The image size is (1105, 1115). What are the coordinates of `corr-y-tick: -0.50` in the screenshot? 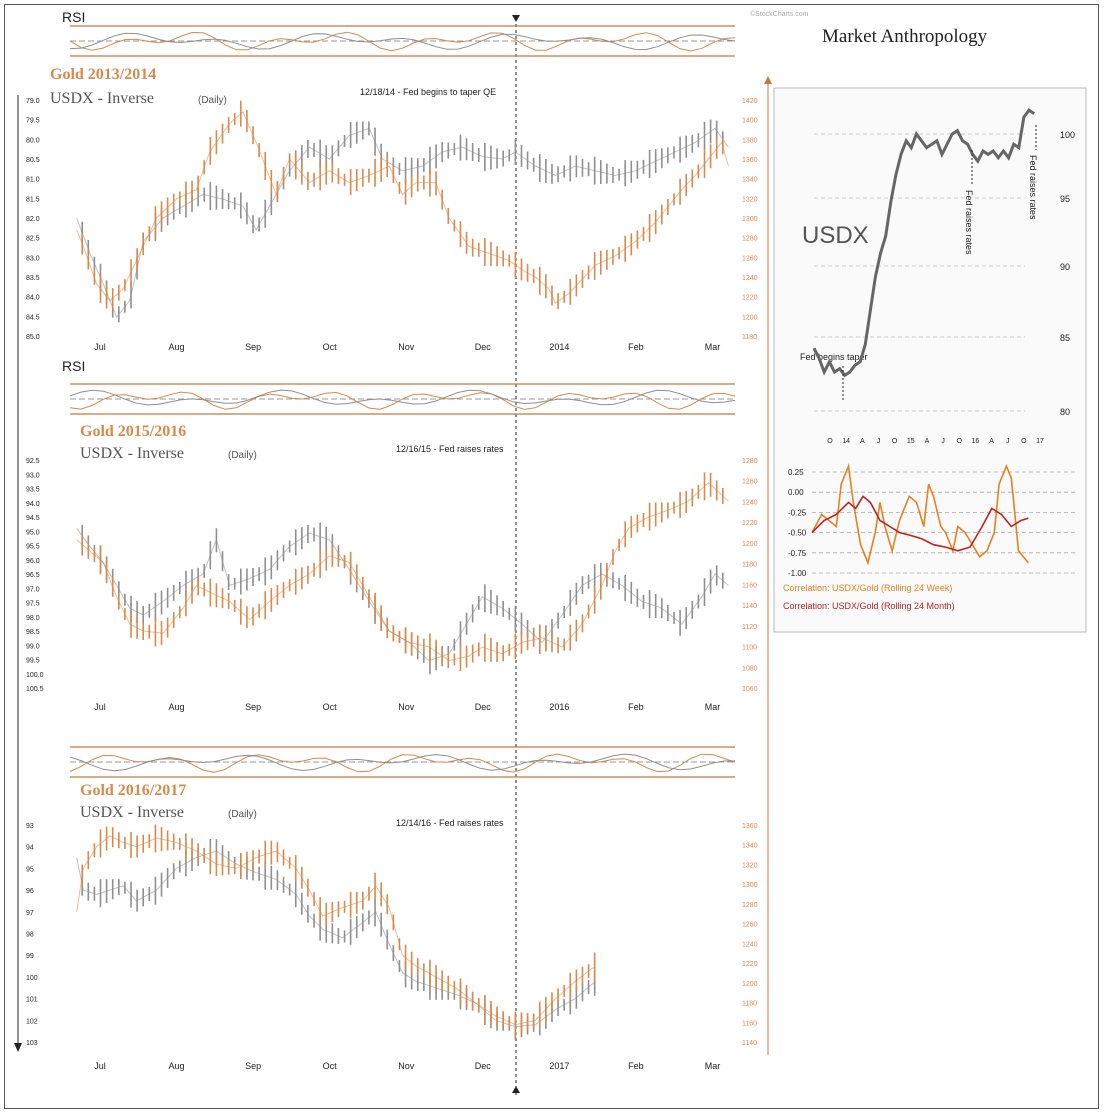 It's located at (797, 533).